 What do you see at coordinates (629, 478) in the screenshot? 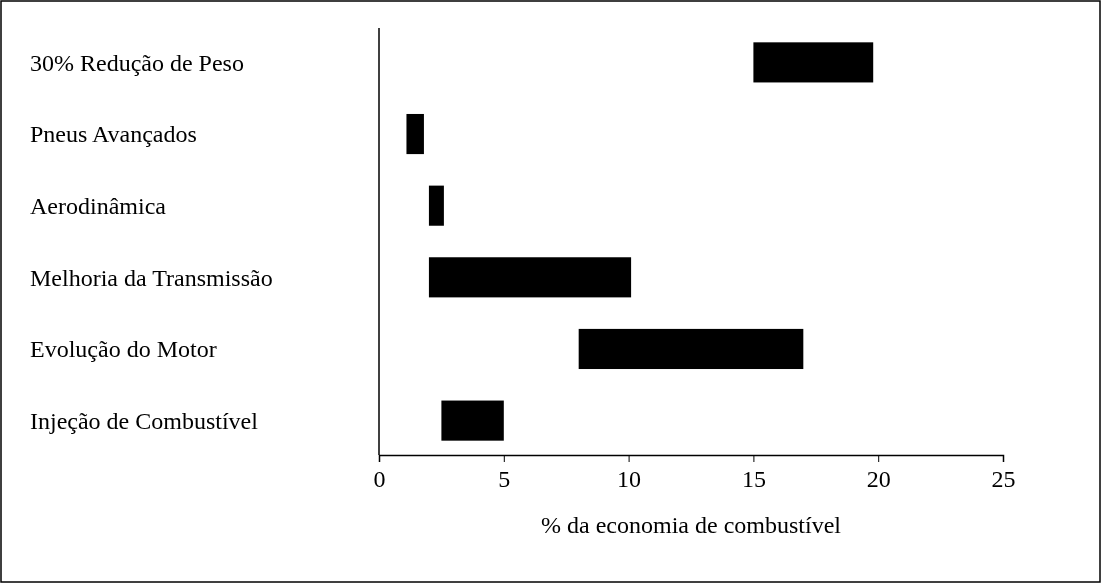
I see `x-tick-label: 10` at bounding box center [629, 478].